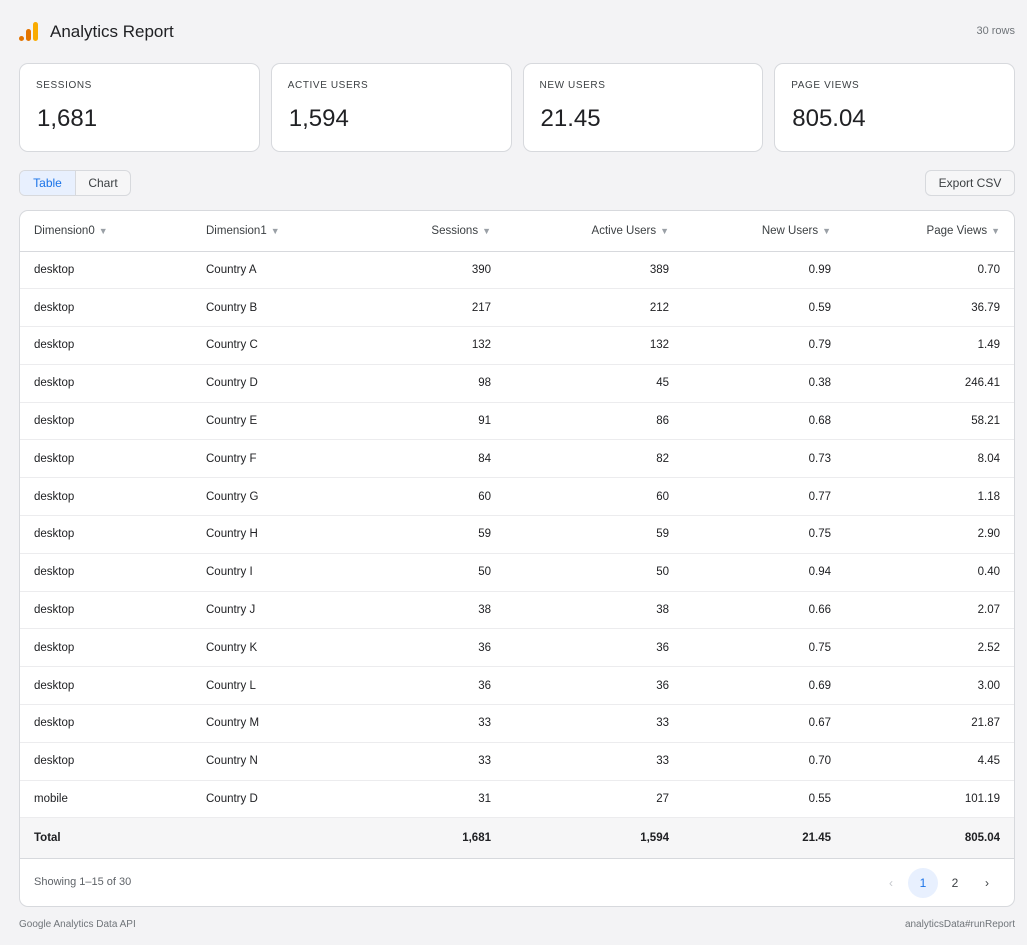 Image resolution: width=1027 pixels, height=945 pixels. Describe the element at coordinates (272, 459) in the screenshot. I see `table-cell: Country F` at that location.